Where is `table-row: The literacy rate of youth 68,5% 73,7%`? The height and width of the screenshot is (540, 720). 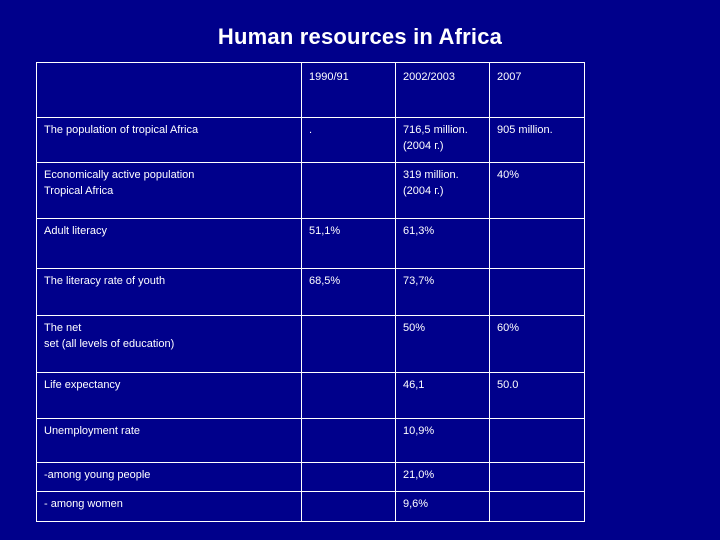
table-row: The literacy rate of youth 68,5% 73,7% is located at coordinates (310, 292).